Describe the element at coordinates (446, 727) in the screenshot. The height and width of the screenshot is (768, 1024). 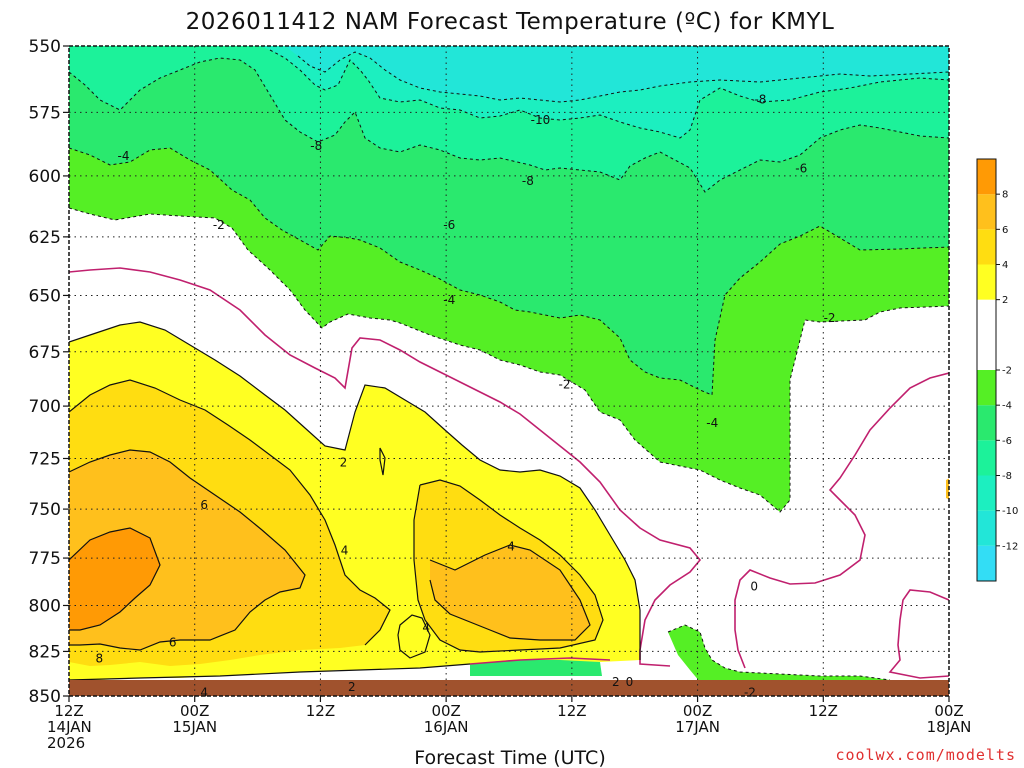
I see `x-tick-label: 16JAN` at that location.